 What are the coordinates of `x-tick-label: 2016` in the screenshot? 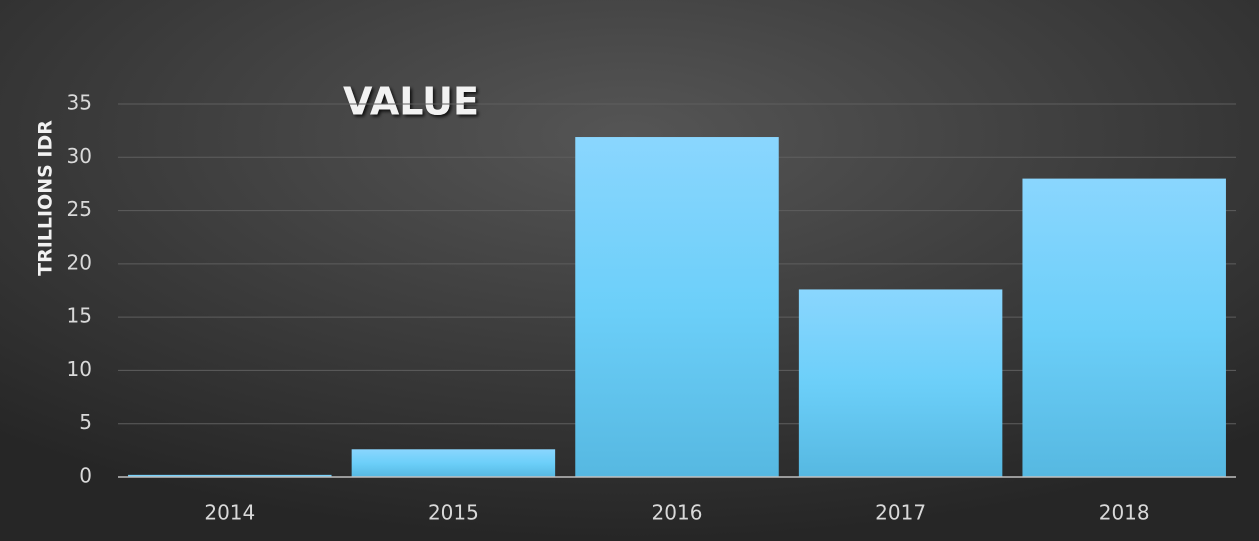 It's located at (677, 513).